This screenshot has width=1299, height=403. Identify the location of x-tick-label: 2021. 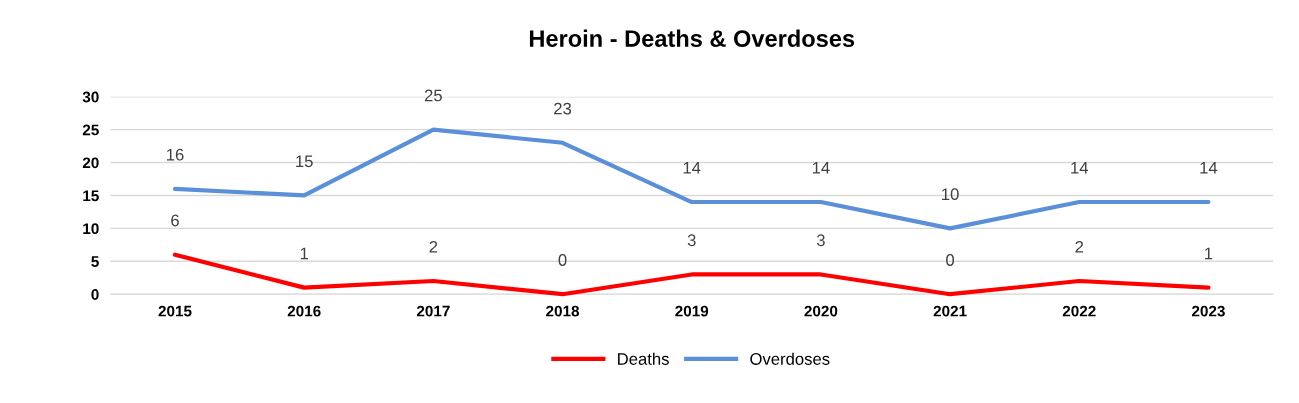
(950, 311).